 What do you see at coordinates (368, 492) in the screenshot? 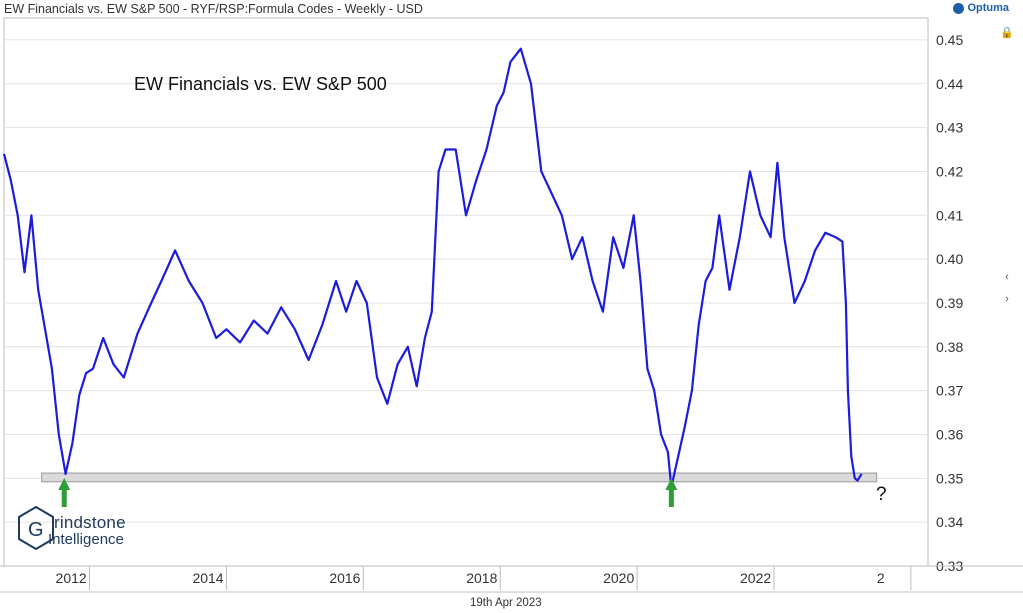
I see `arrows` at bounding box center [368, 492].